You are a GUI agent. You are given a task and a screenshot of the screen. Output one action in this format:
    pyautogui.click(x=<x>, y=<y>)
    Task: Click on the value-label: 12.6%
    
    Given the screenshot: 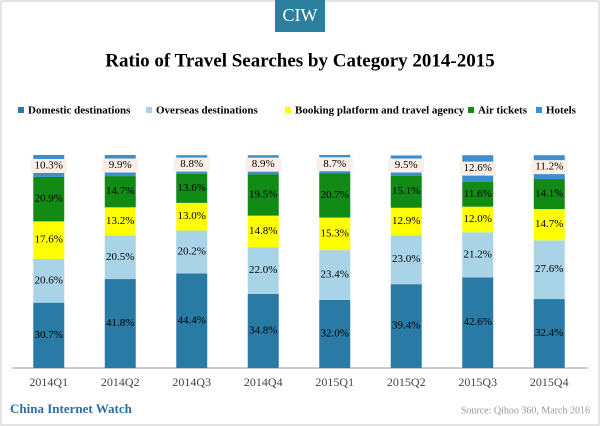 What is the action you would take?
    pyautogui.click(x=478, y=168)
    